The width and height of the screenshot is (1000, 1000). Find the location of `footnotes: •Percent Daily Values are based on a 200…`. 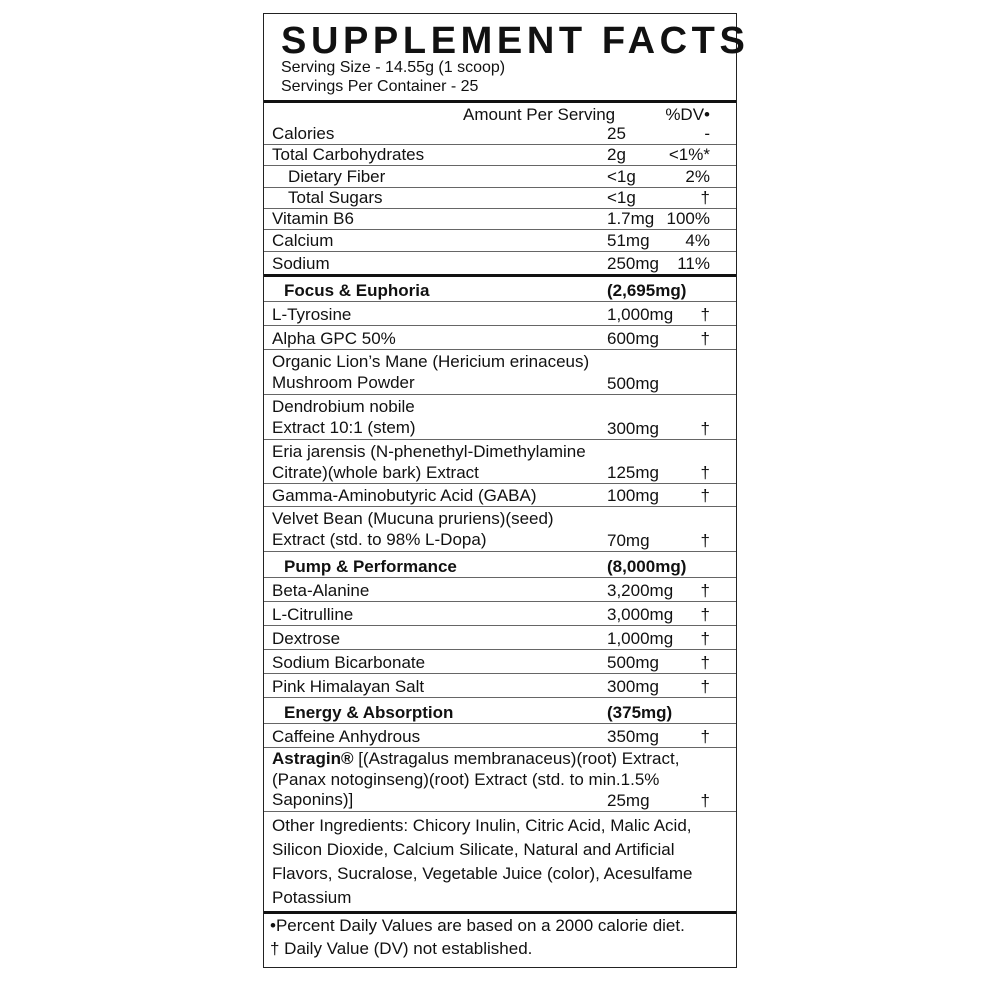

footnotes: •Percent Daily Values are based on a 200… is located at coordinates (500, 941).